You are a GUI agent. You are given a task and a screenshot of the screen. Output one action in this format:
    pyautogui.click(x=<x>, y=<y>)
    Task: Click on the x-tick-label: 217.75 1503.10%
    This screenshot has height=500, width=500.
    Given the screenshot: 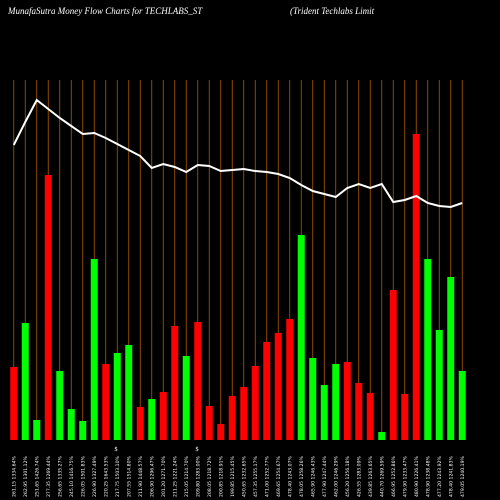 What is the action you would take?
    pyautogui.click(x=118, y=476)
    